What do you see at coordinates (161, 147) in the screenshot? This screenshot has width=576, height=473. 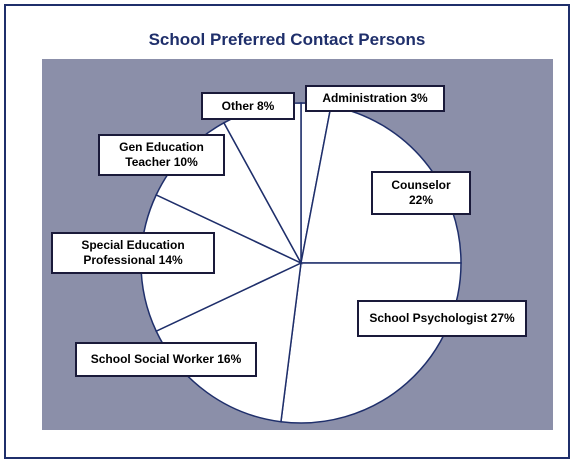 I see `label-gen-education-line1: Gen Education` at bounding box center [161, 147].